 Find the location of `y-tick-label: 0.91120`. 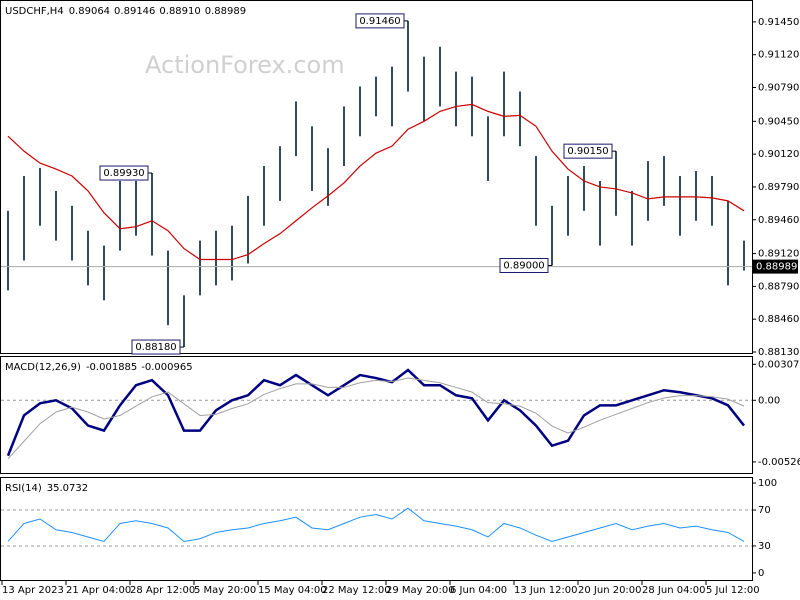

y-tick-label: 0.91120 is located at coordinates (778, 55).